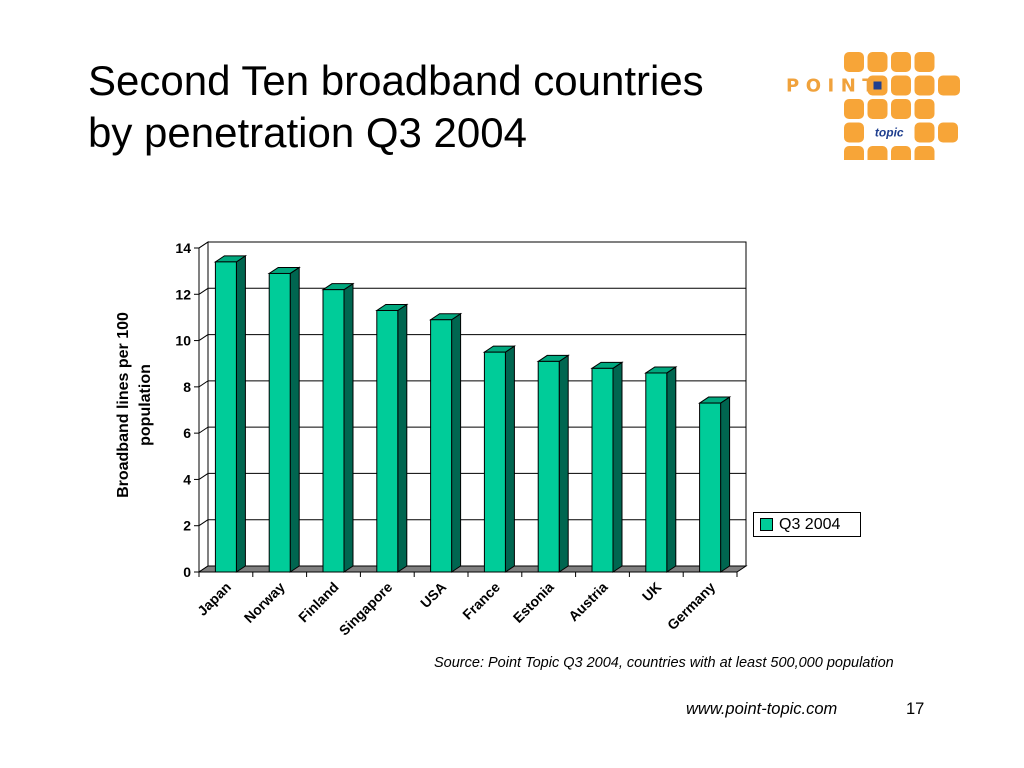 This screenshot has width=1024, height=768. What do you see at coordinates (915, 709) in the screenshot?
I see `page-number: 17` at bounding box center [915, 709].